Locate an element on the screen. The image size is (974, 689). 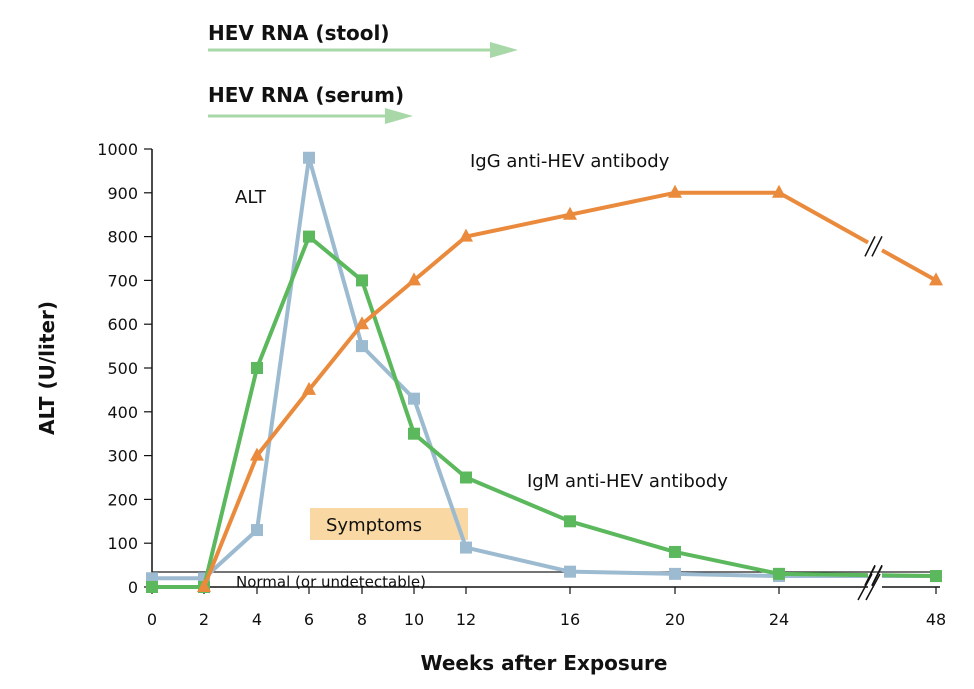
hev-rna-bands: HEV RNA (stool) HEV RNA (serum) is located at coordinates (363, 72).